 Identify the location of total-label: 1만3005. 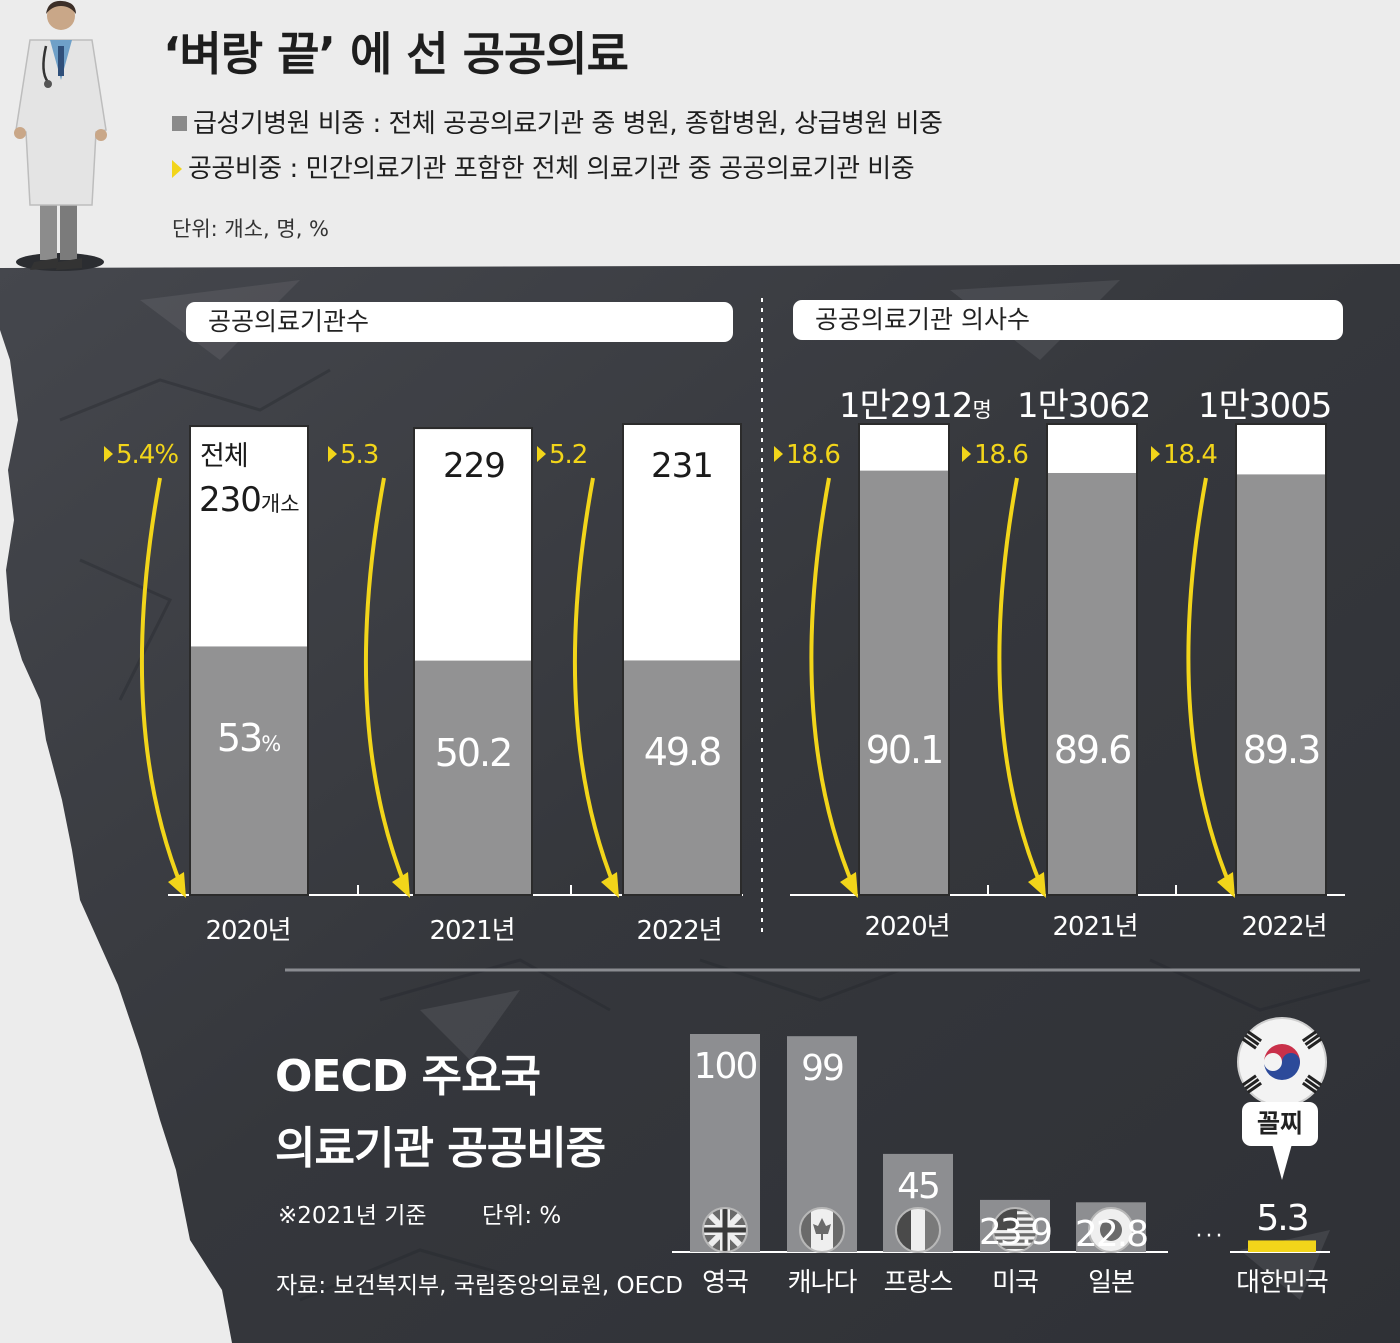
(1265, 402).